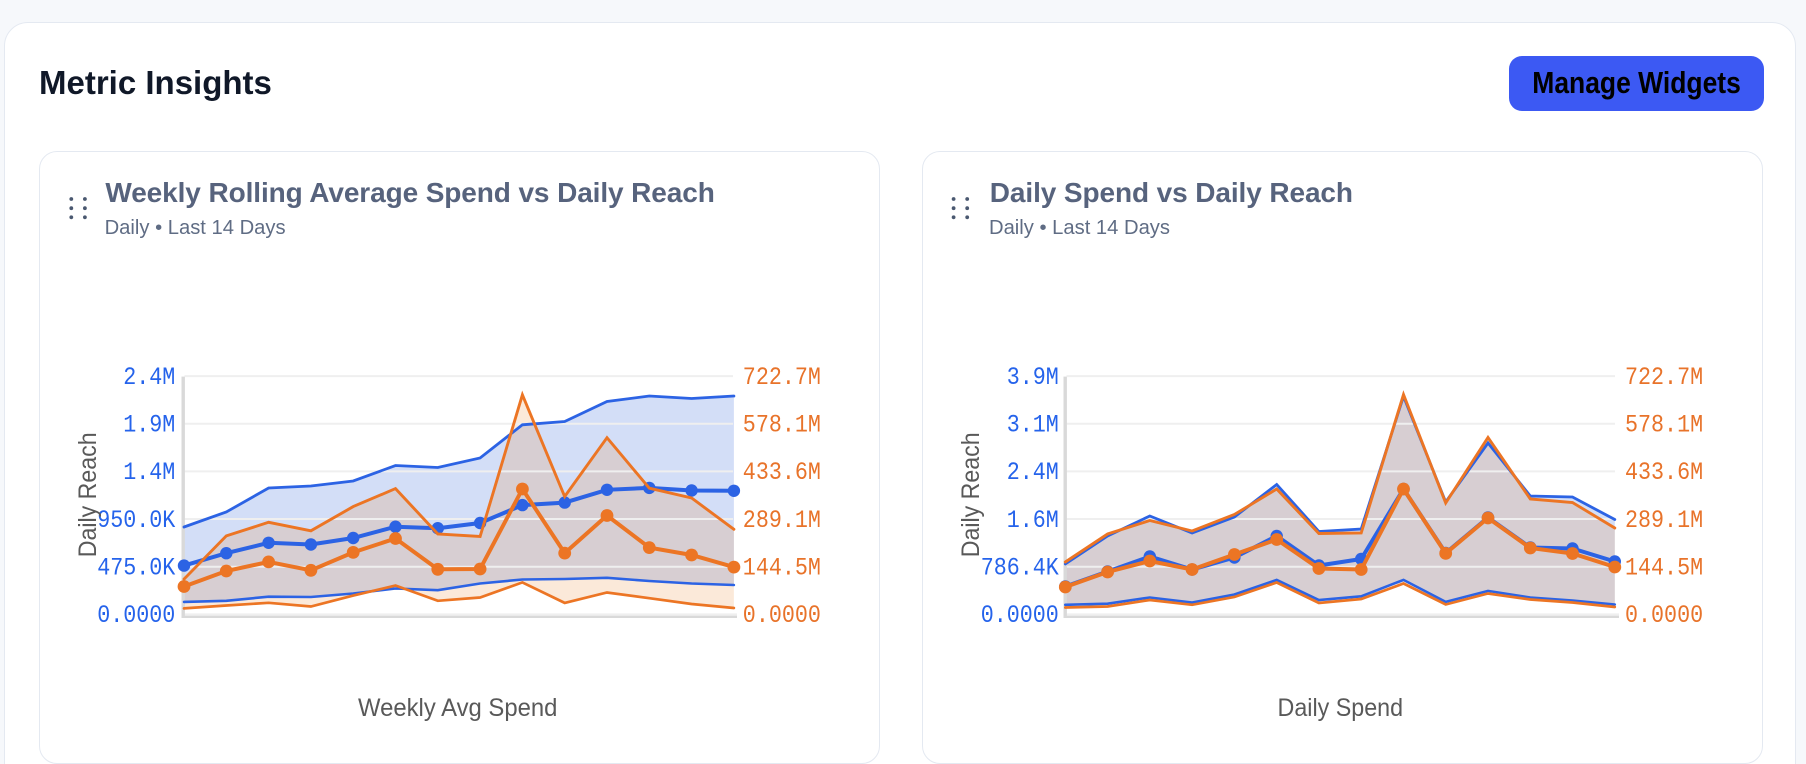  What do you see at coordinates (1020, 568) in the screenshot?
I see `svg-text: 786.4K` at bounding box center [1020, 568].